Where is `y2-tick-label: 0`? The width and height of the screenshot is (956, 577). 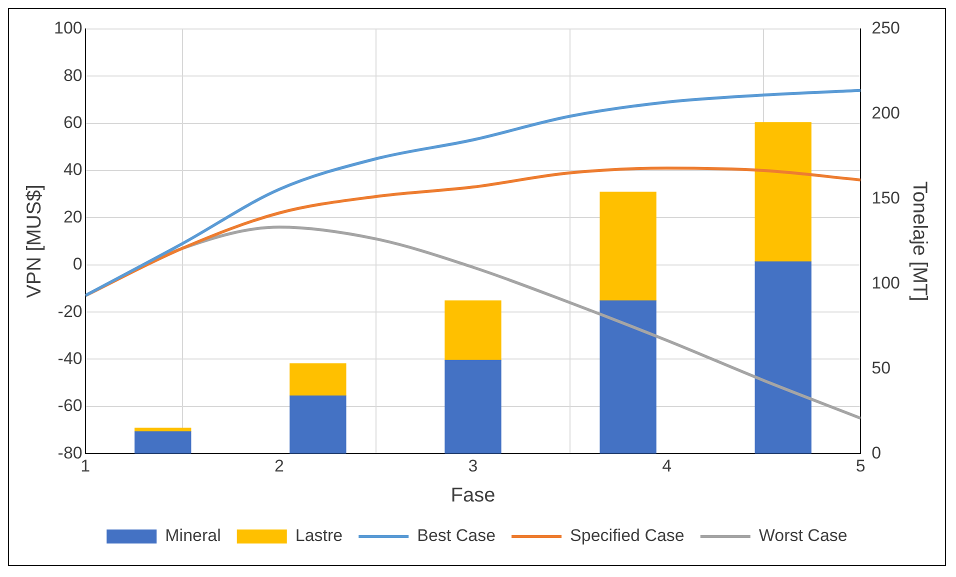
y2-tick-label: 0 is located at coordinates (877, 452).